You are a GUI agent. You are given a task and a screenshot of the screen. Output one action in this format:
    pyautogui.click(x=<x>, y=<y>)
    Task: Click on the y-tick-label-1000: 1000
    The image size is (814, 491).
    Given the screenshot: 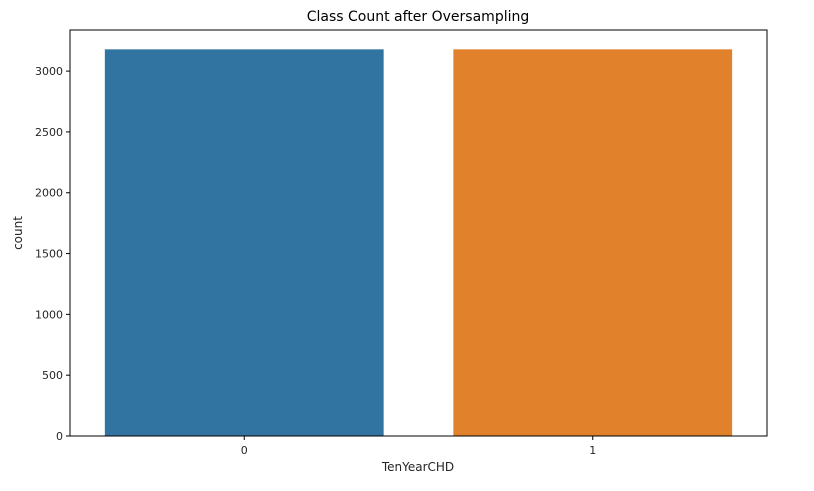 What is the action you would take?
    pyautogui.click(x=49, y=314)
    